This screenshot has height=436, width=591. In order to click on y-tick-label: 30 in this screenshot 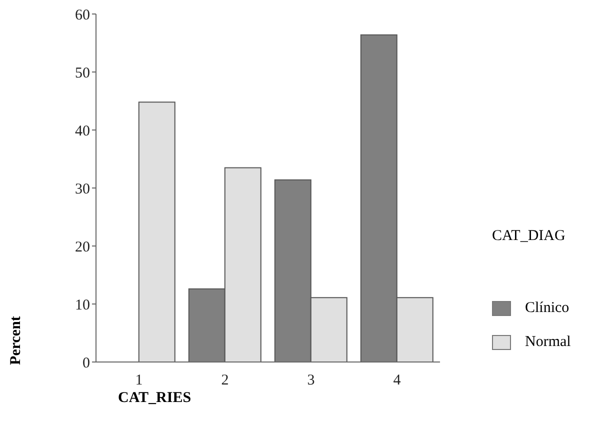, I will do `click(82, 189)`.